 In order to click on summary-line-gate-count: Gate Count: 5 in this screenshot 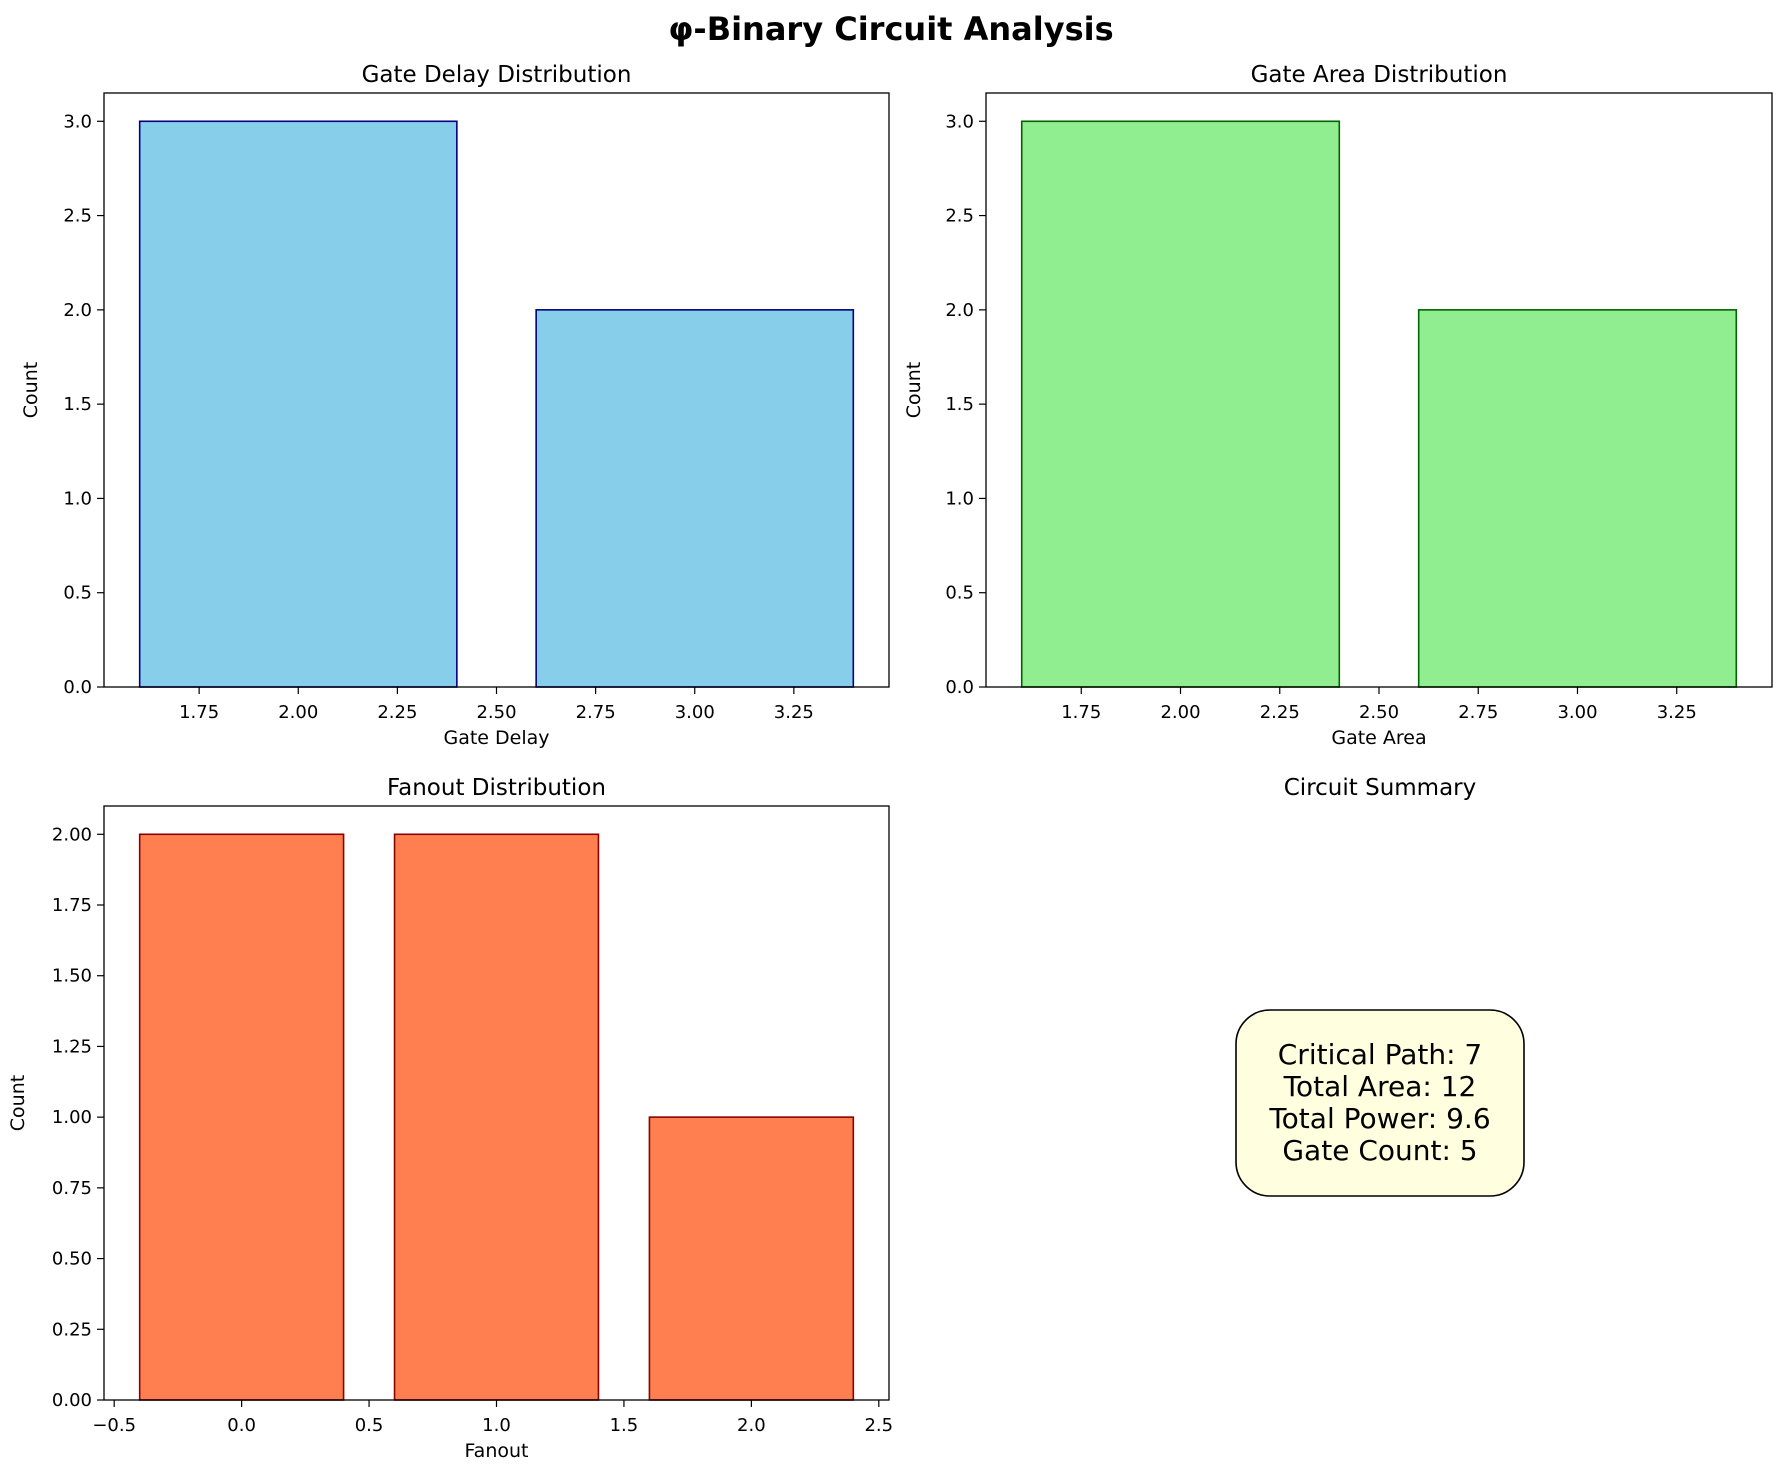, I will do `click(1379, 1150)`.